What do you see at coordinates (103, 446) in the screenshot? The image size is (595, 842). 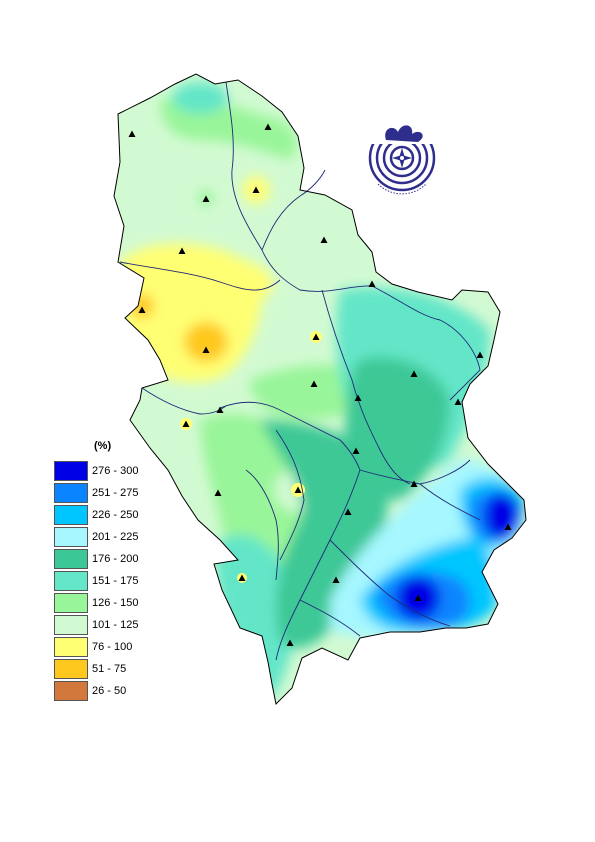 I see `legend-unit: (%)` at bounding box center [103, 446].